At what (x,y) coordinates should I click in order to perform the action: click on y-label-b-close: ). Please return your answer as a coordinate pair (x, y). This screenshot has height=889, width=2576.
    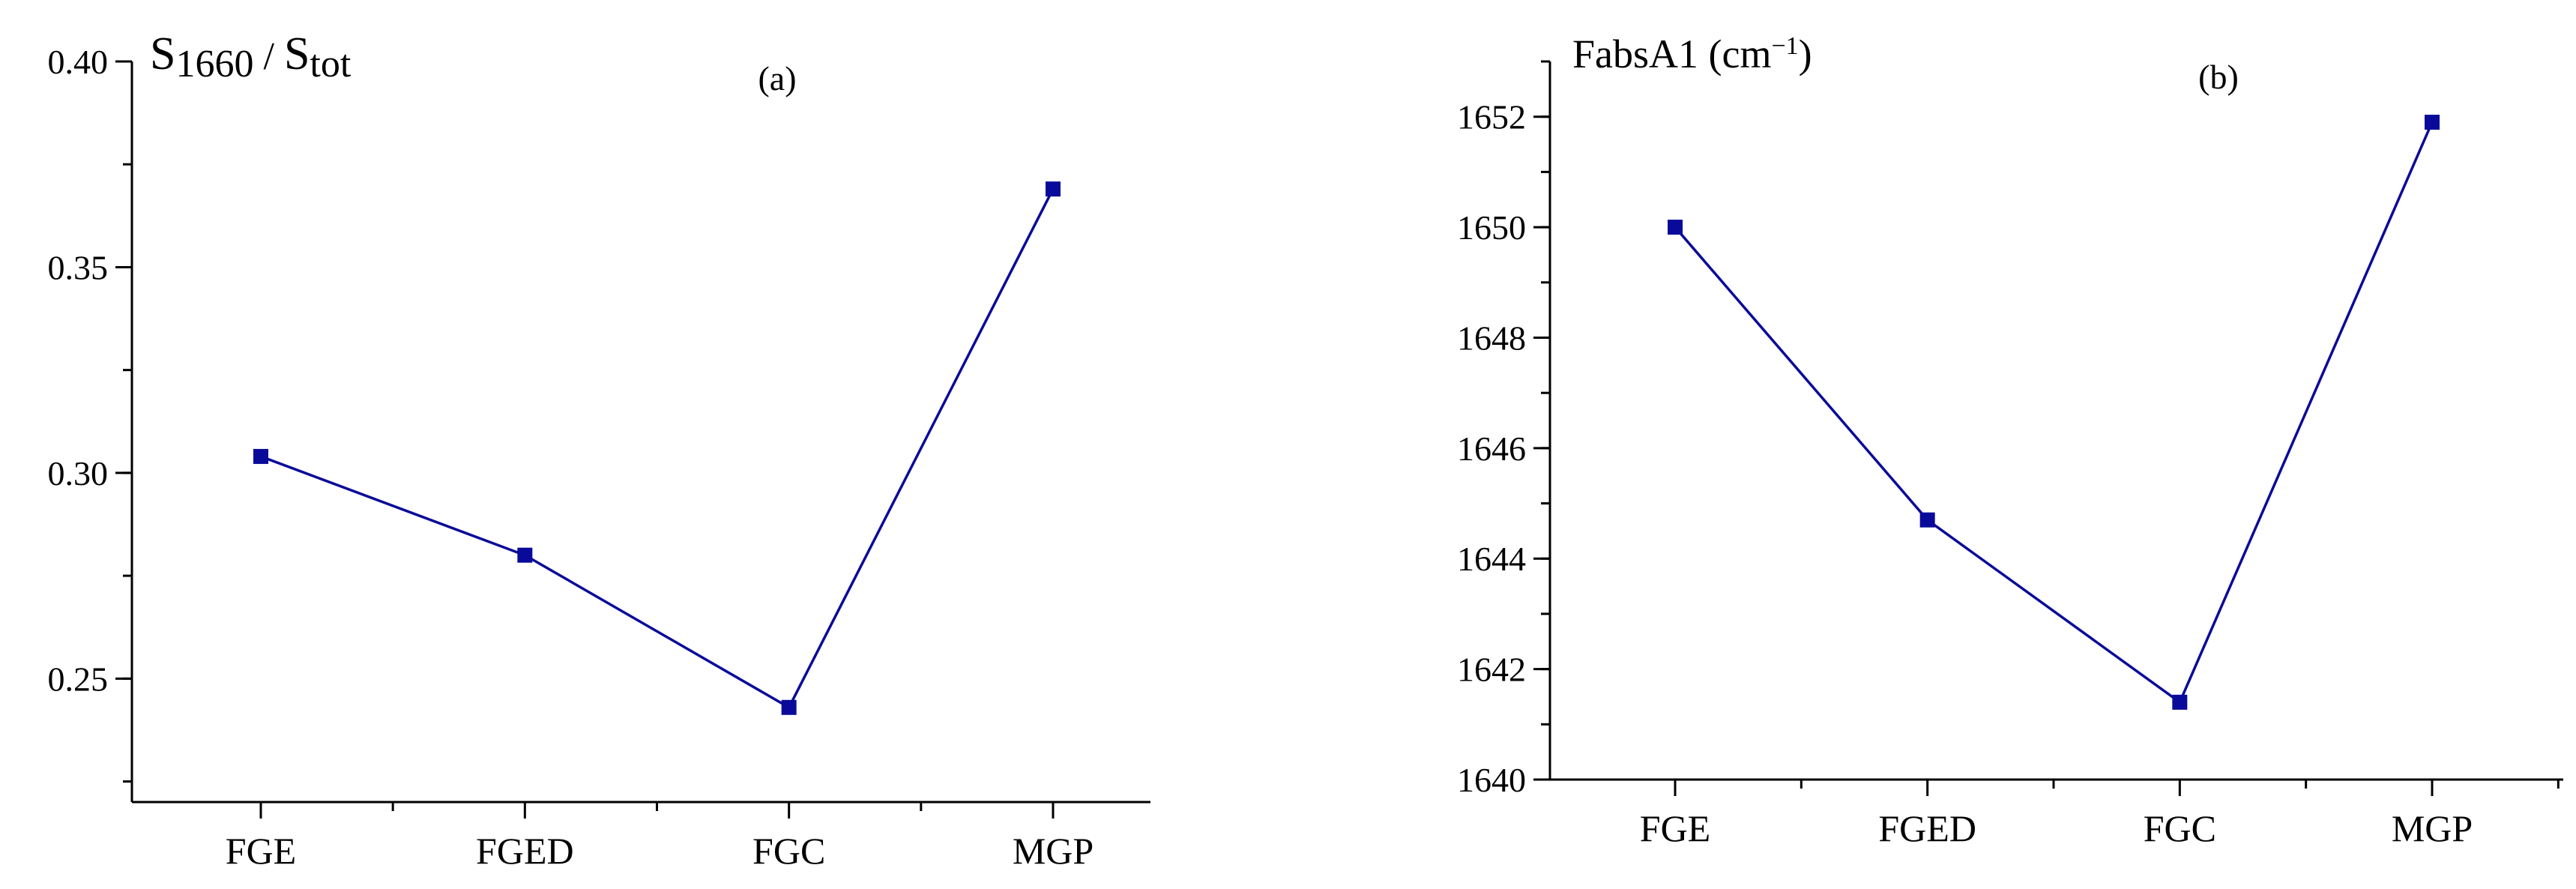
    Looking at the image, I should click on (1805, 53).